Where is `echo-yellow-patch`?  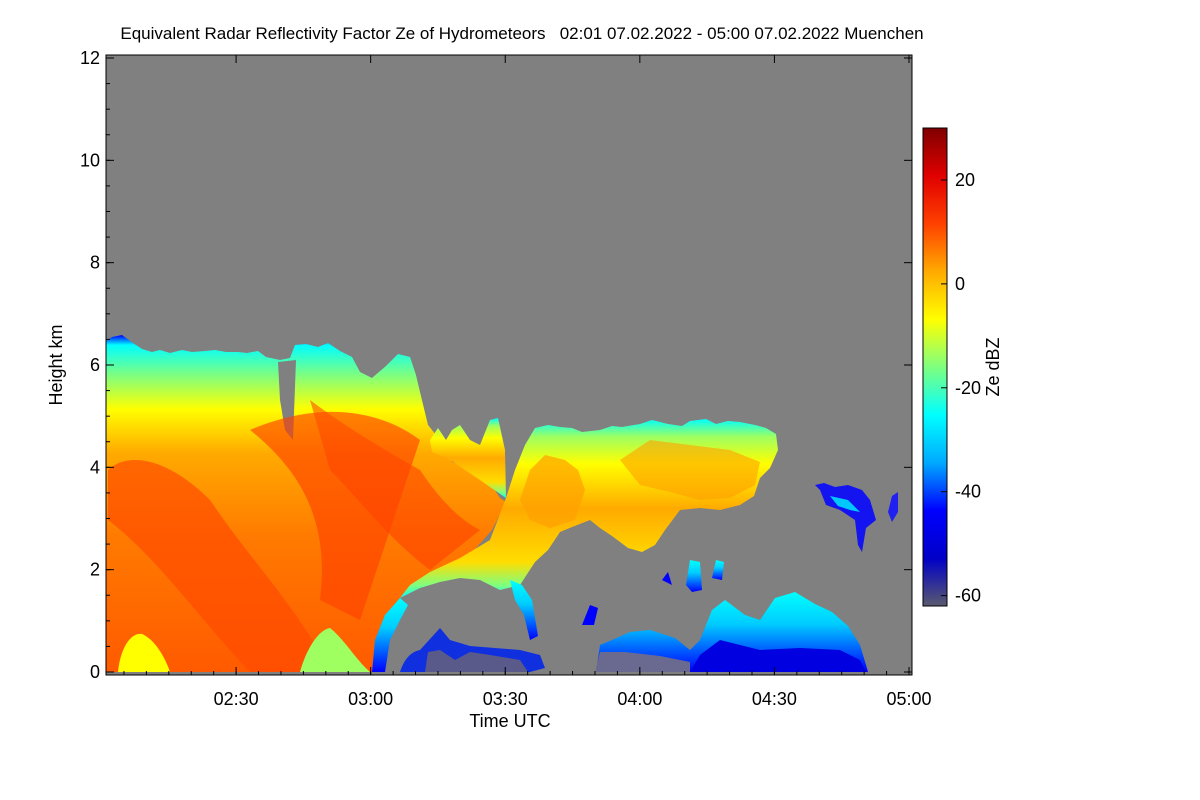 echo-yellow-patch is located at coordinates (144, 652).